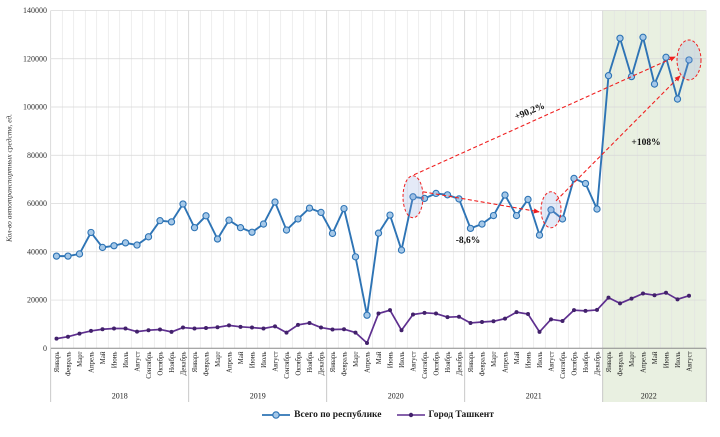 This screenshot has height=437, width=720. Describe the element at coordinates (534, 396) in the screenshot. I see `svg-text: 2021` at that location.